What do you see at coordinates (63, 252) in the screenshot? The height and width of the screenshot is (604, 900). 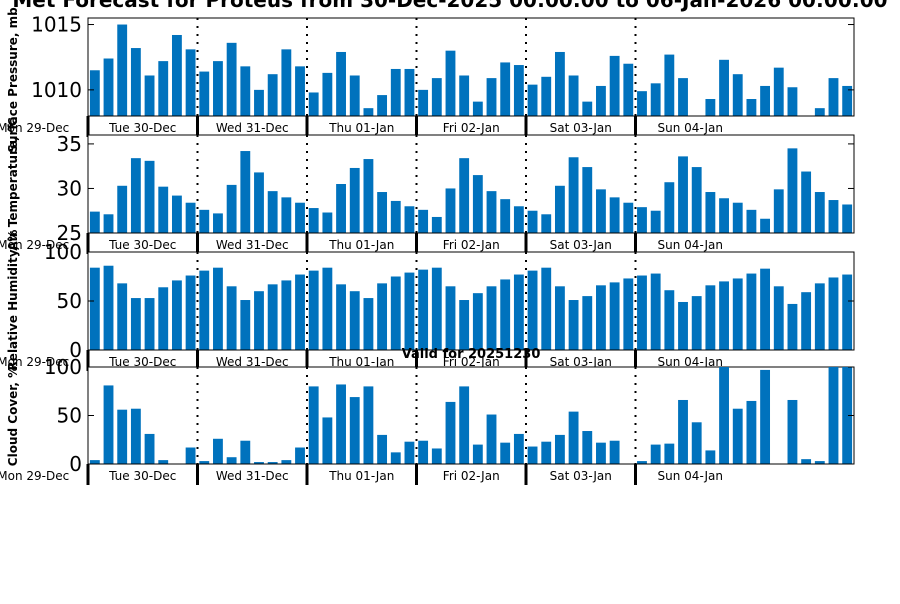 I see `y-tick-label: 100` at bounding box center [63, 252].